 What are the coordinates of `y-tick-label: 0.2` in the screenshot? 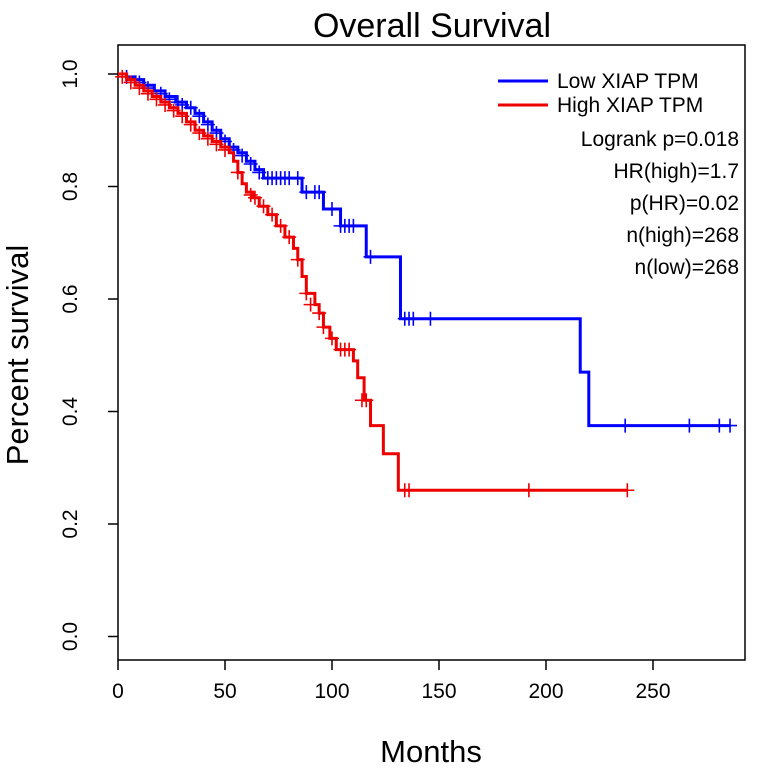 It's located at (70, 523).